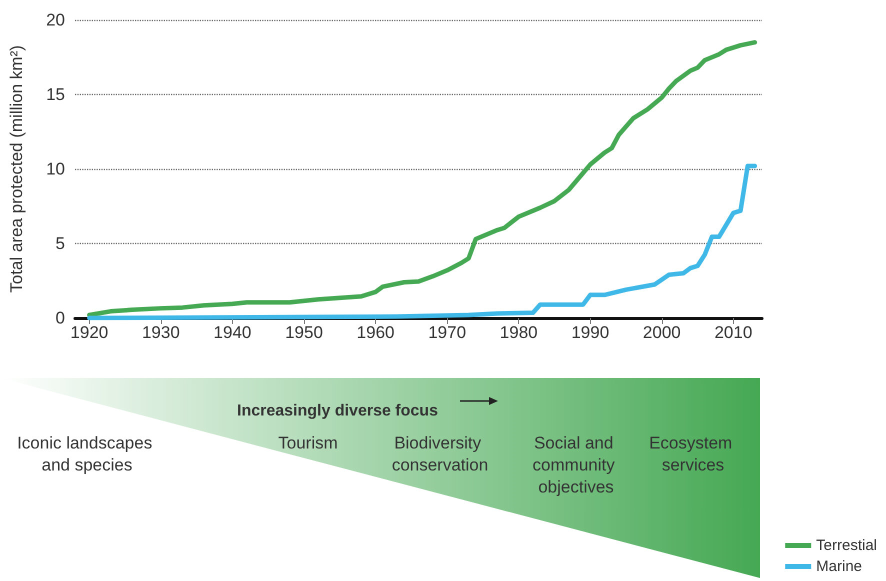 The width and height of the screenshot is (886, 581). Describe the element at coordinates (55, 20) in the screenshot. I see `y-tick-label: 20` at that location.